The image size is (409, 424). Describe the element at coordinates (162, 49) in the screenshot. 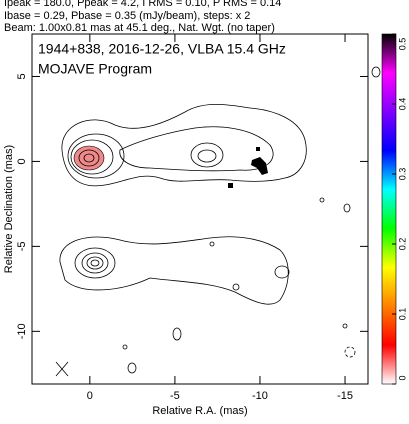

I see `chart-title: 1944+838, 2016-12-26, VLBA 15.4 GHz` at that location.